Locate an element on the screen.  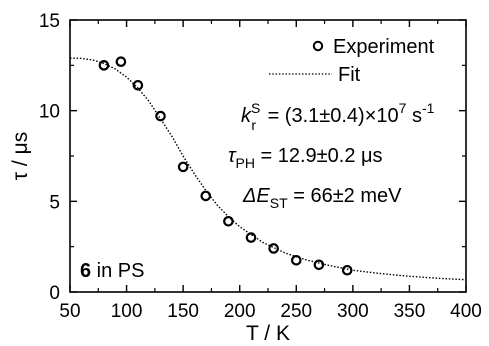
x-axis-title: T / K is located at coordinates (268, 333).